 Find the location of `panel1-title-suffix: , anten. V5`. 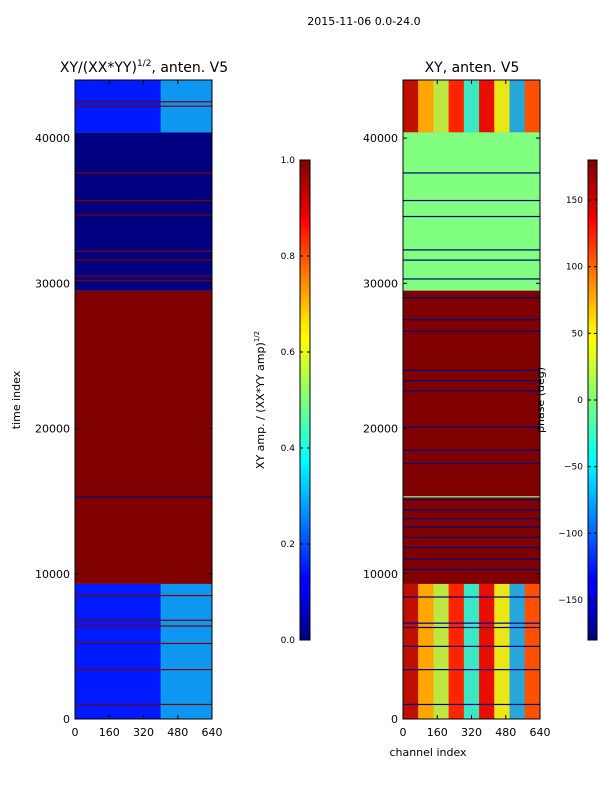

panel1-title-suffix: , anten. V5 is located at coordinates (189, 68).